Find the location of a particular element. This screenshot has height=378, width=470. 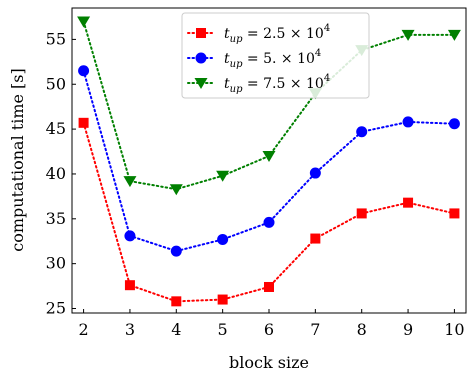

x-tick-label-9: 9 is located at coordinates (408, 329).